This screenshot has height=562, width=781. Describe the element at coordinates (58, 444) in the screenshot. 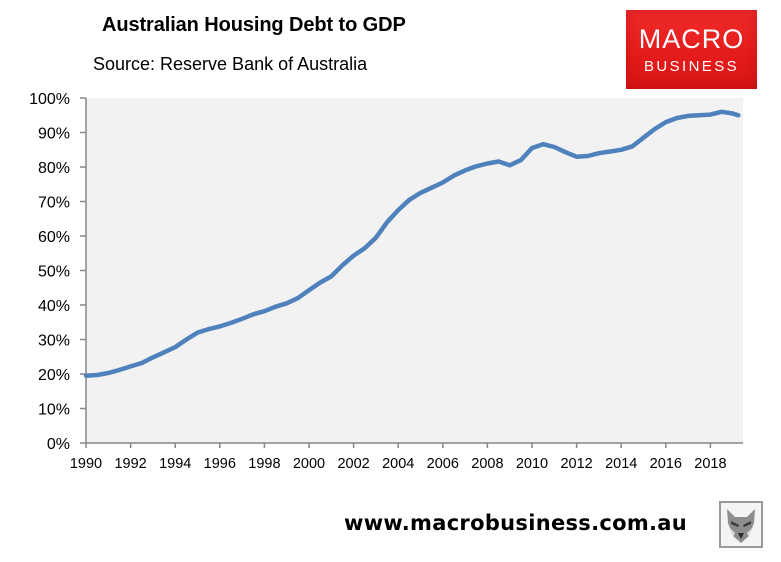

I see `y-tick-label: 0%` at that location.